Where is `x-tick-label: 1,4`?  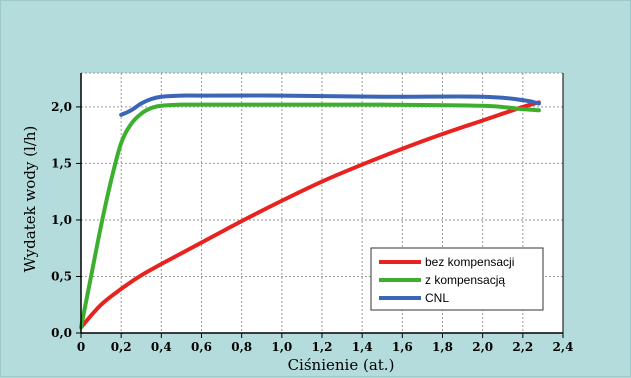
x-tick-label: 1,4 is located at coordinates (362, 347).